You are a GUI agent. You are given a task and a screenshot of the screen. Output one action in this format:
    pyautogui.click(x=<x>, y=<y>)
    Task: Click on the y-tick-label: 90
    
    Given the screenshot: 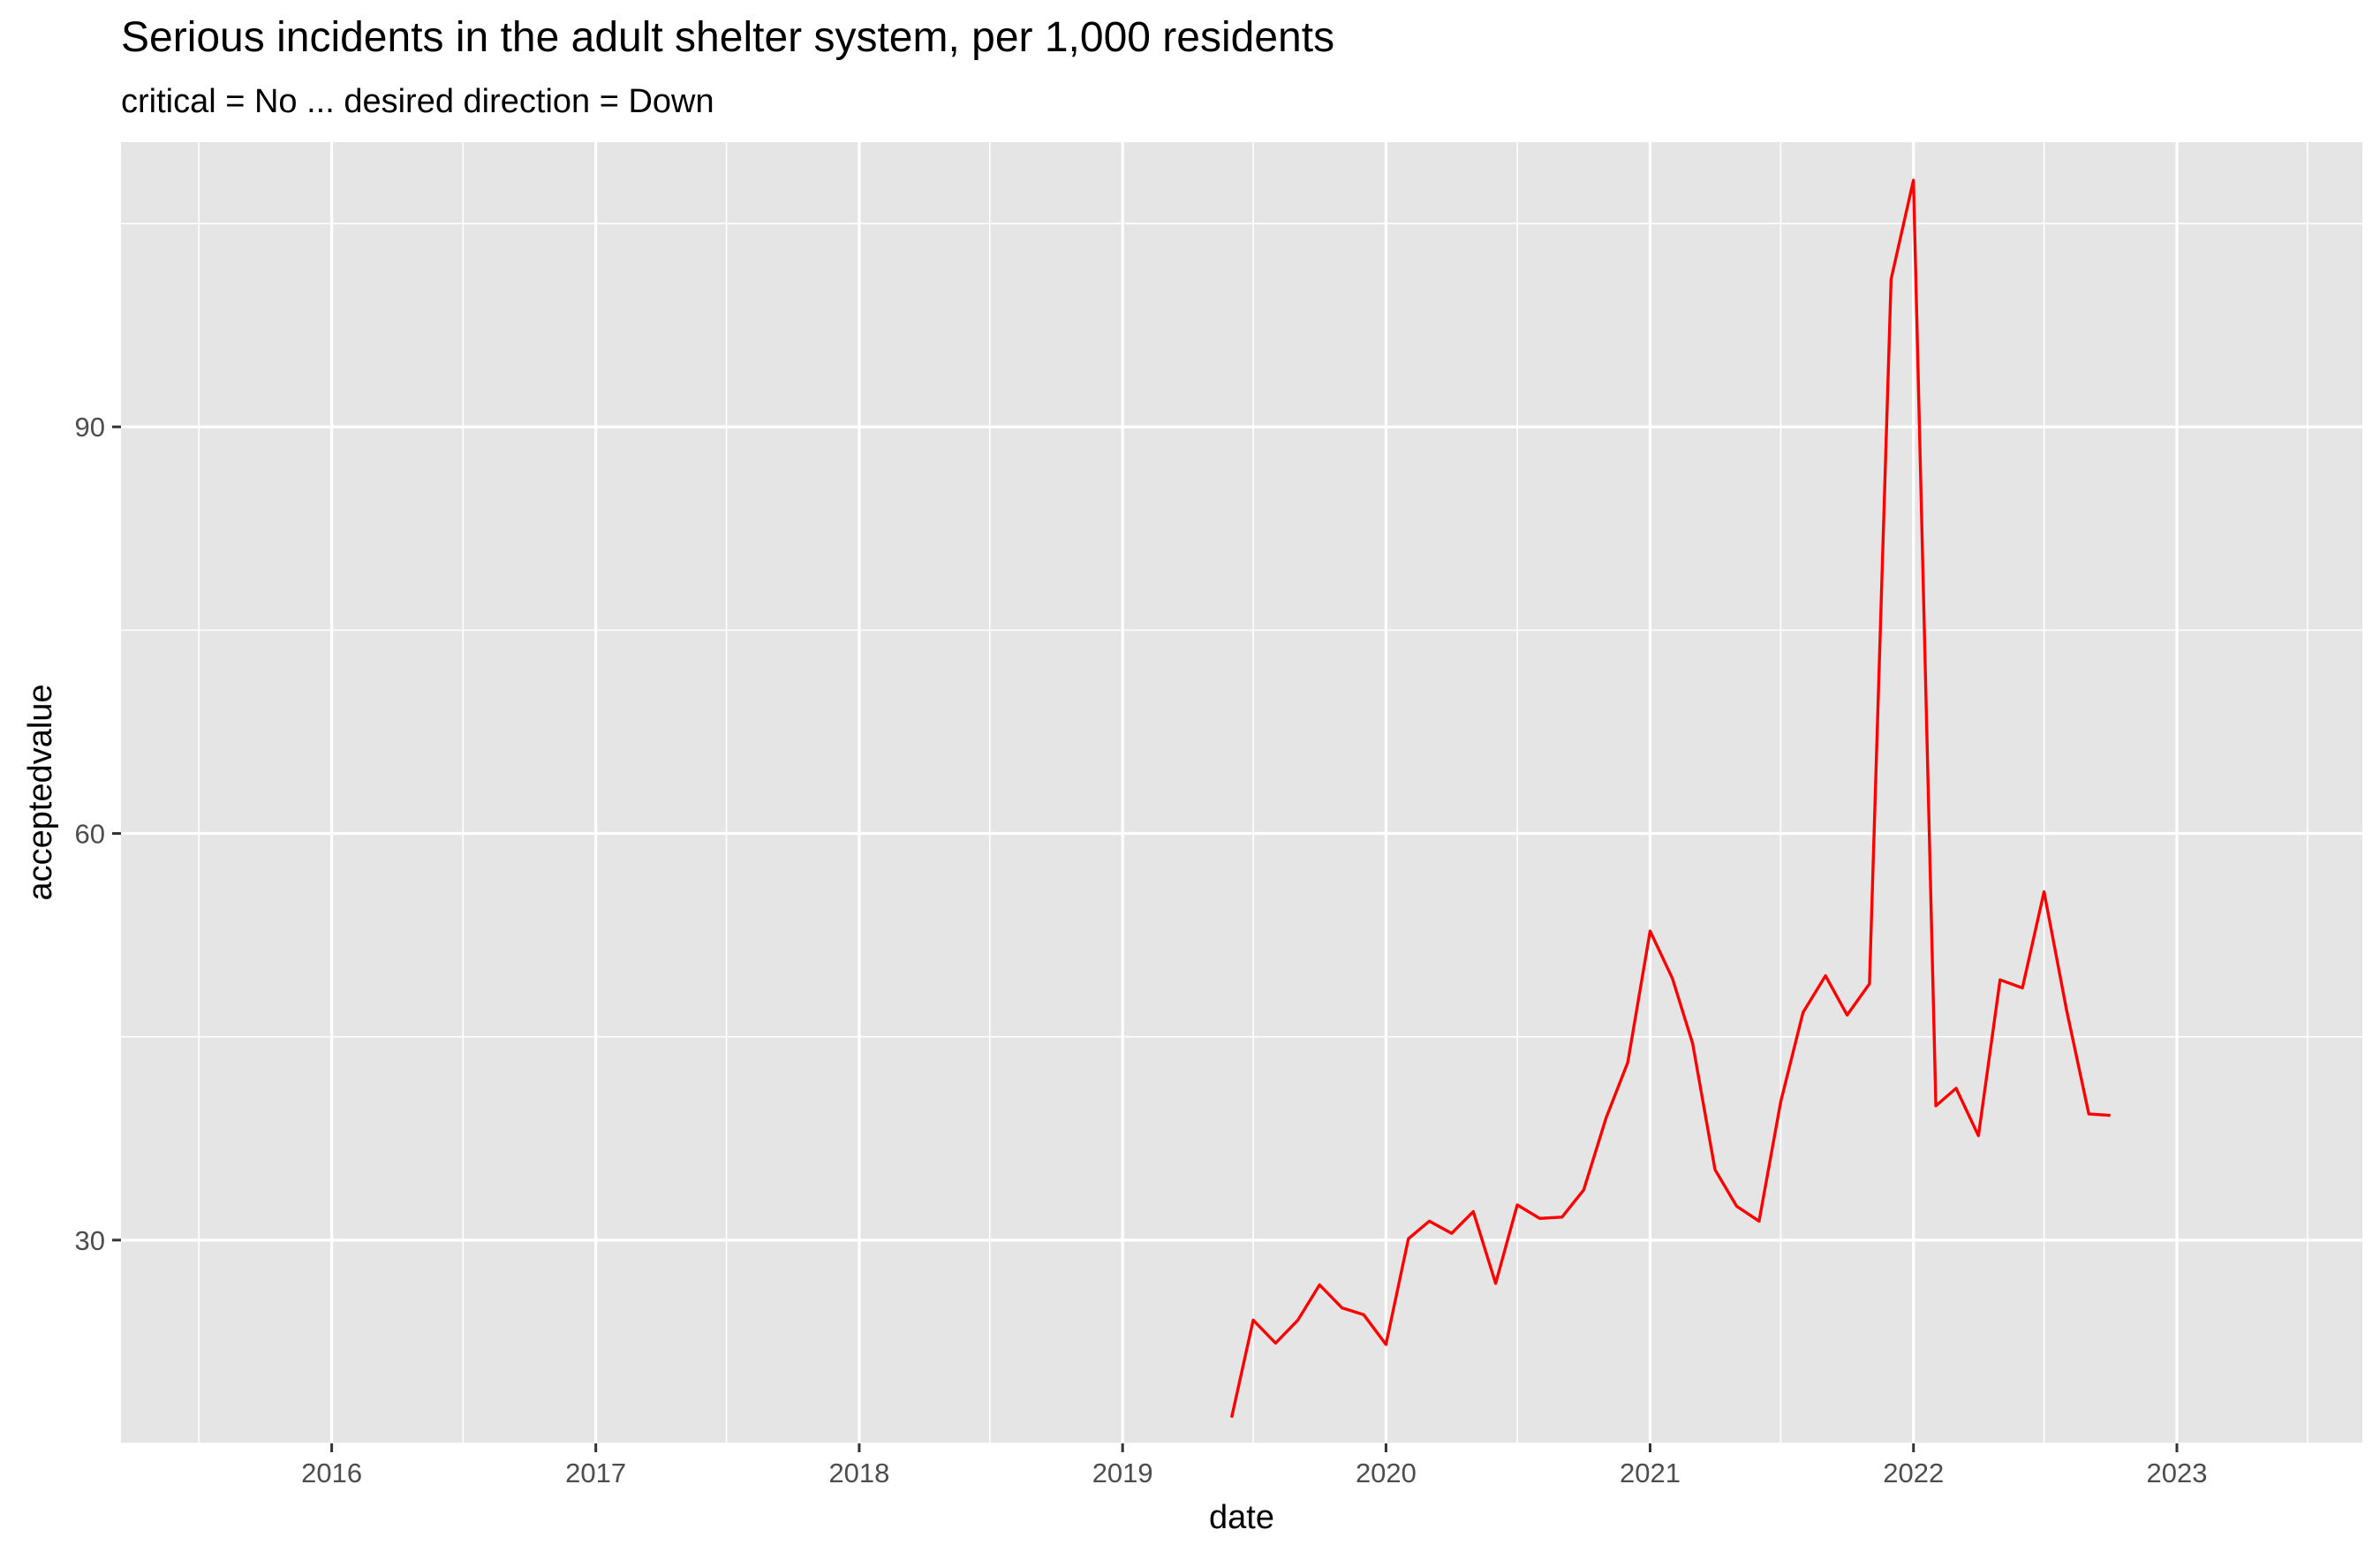 What is the action you would take?
    pyautogui.click(x=90, y=427)
    